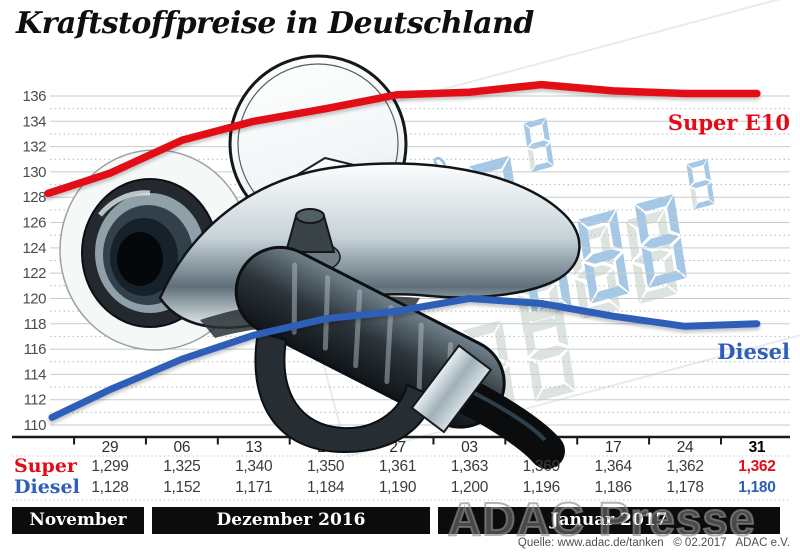 The width and height of the screenshot is (800, 556). Describe the element at coordinates (685, 447) in the screenshot. I see `x-date-label: 24` at that location.